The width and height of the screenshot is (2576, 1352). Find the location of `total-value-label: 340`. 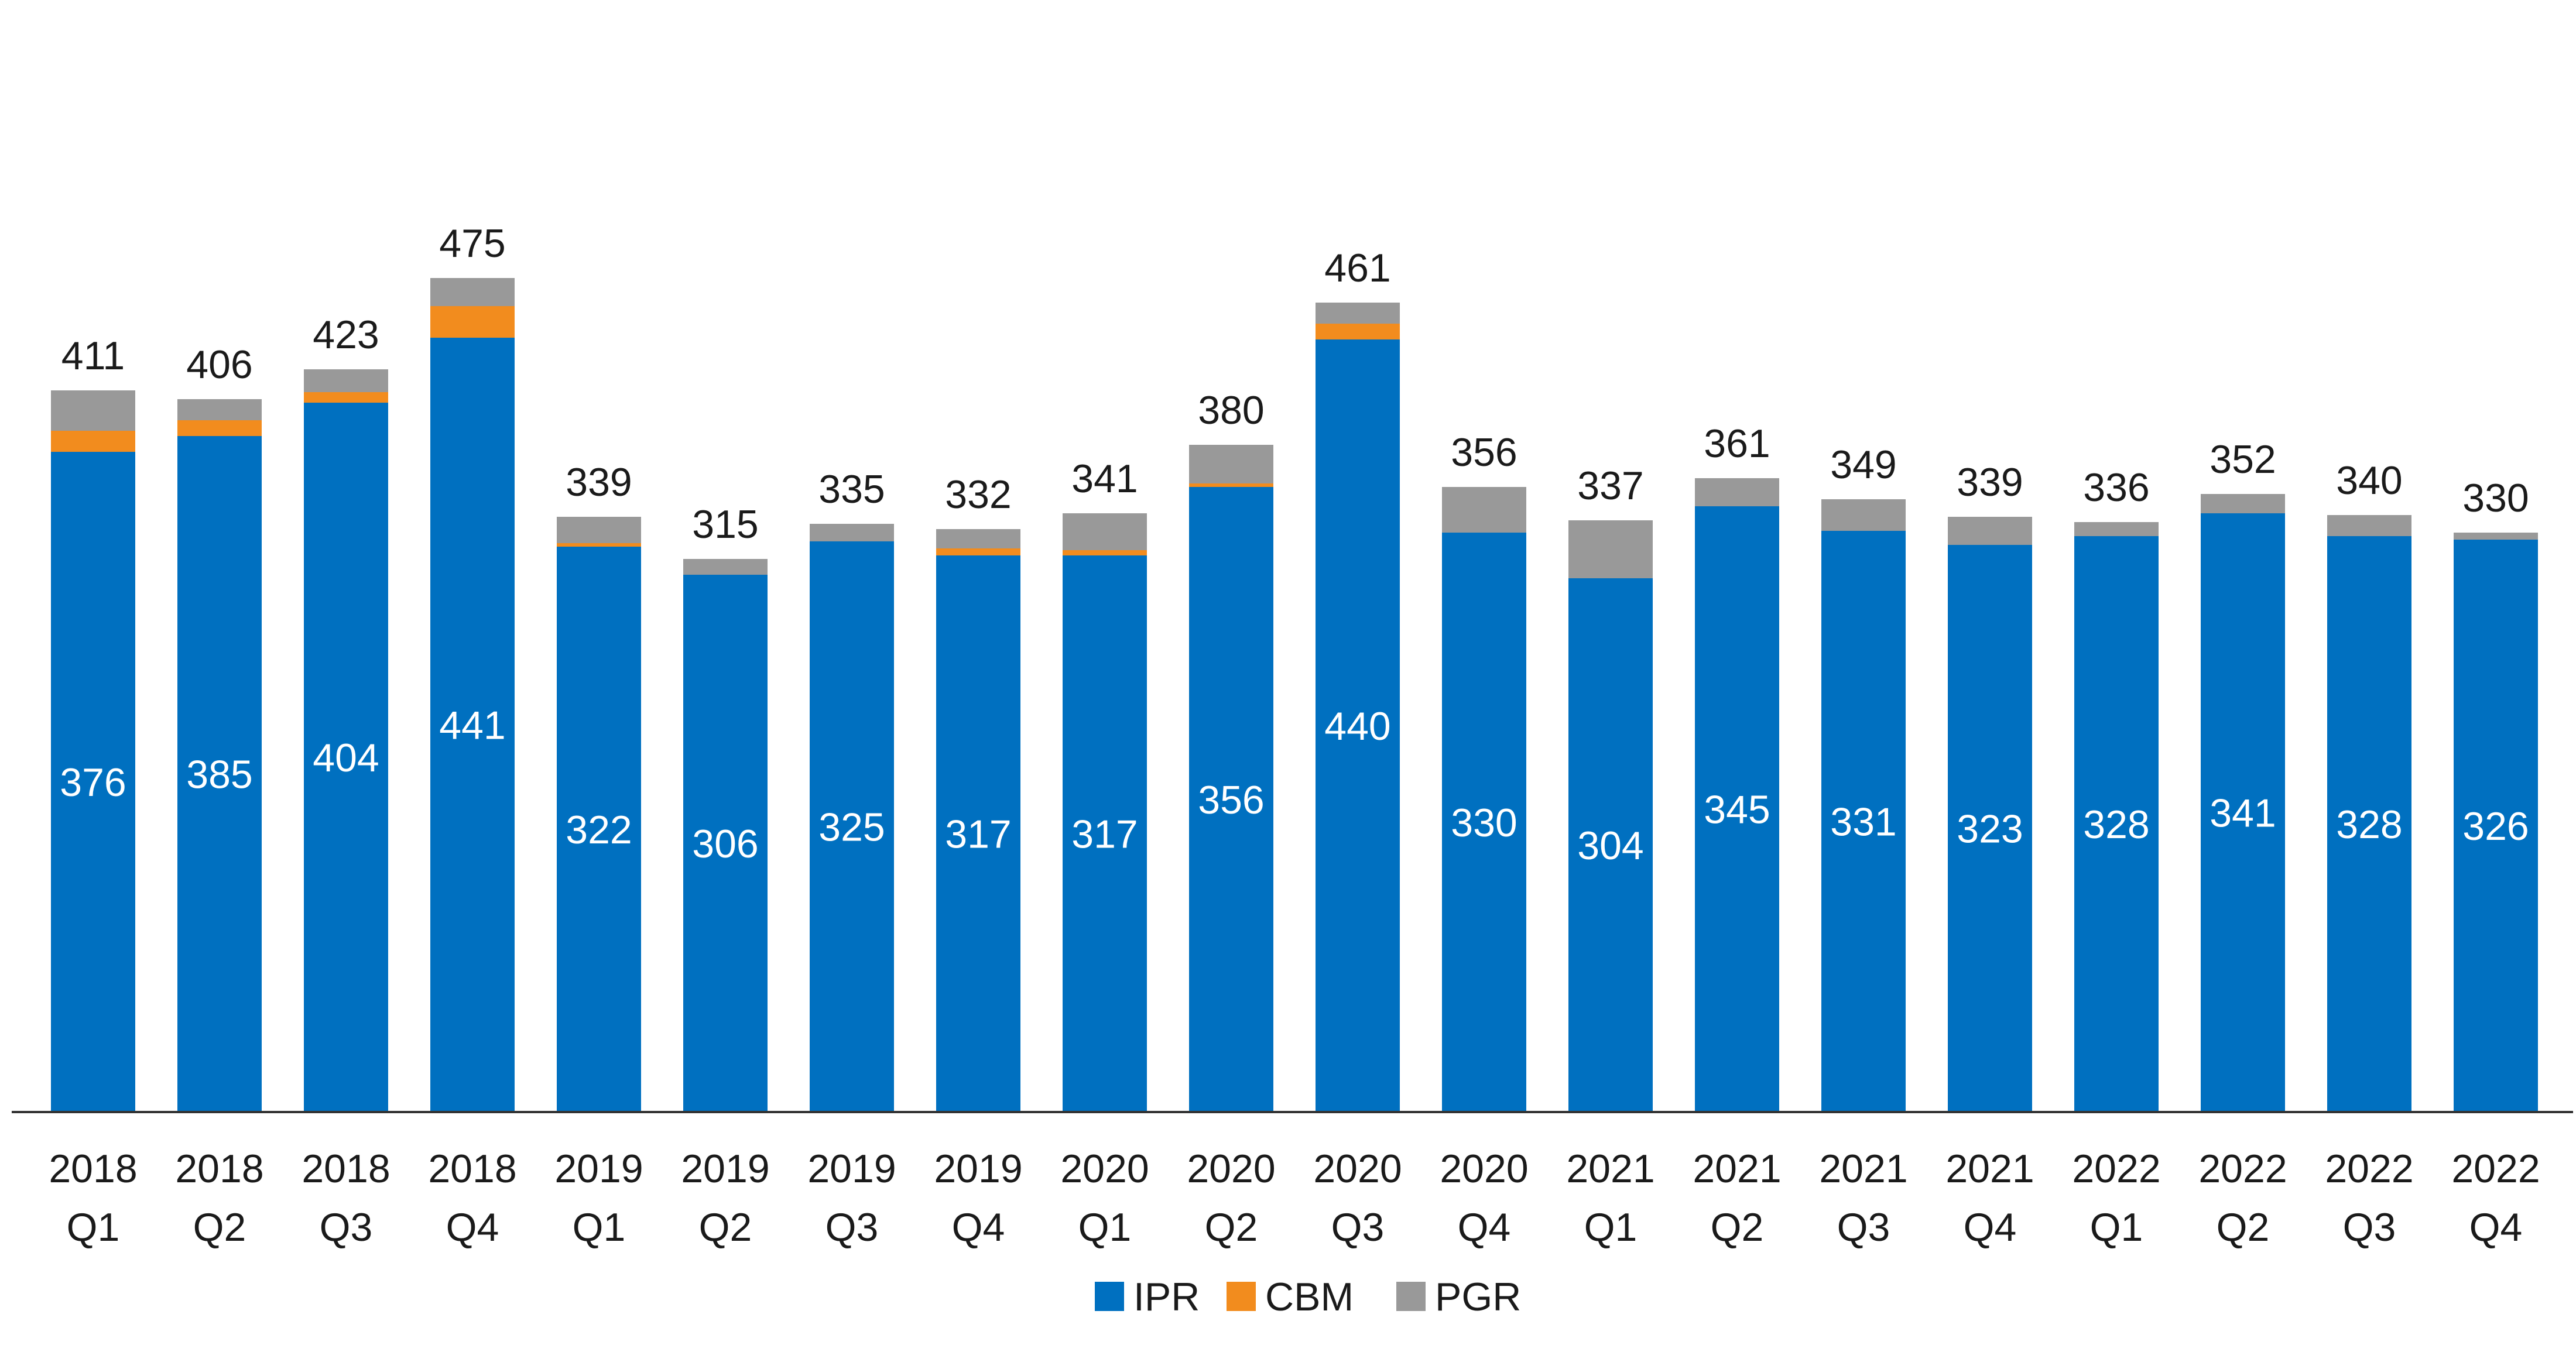

total-value-label: 340 is located at coordinates (2369, 481).